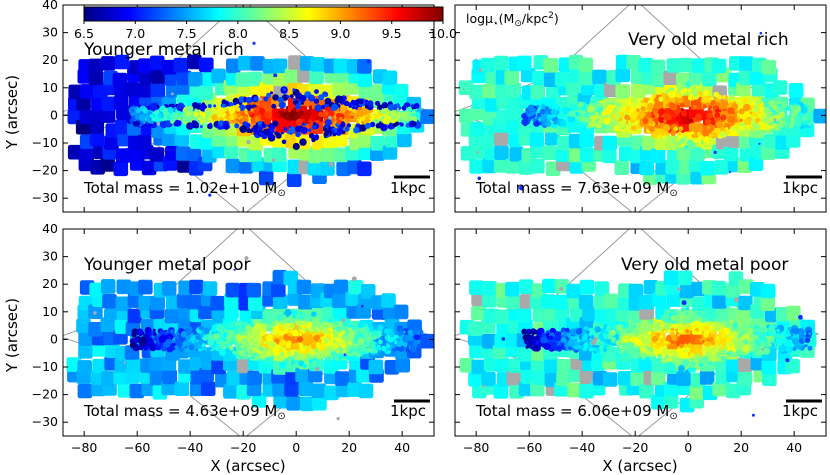 The height and width of the screenshot is (475, 830). Describe the element at coordinates (741, 447) in the screenshot. I see `x-tick-label: 20` at that location.